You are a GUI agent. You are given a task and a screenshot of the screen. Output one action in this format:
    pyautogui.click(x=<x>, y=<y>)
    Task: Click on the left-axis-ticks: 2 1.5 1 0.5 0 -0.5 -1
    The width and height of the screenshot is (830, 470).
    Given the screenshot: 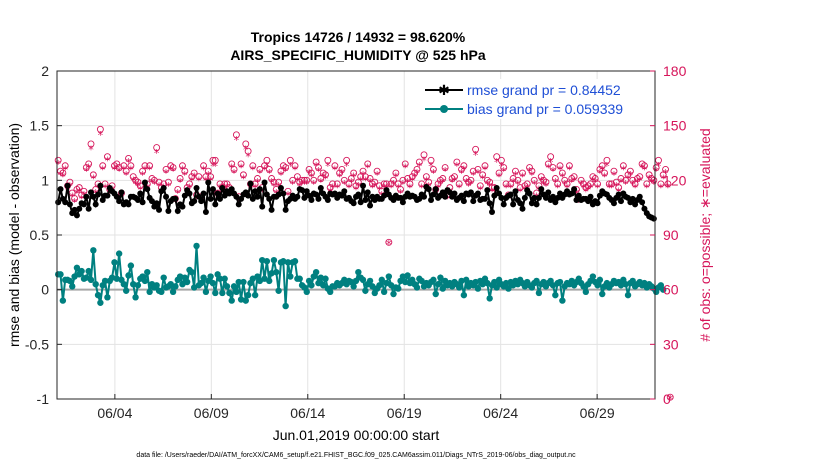 What is the action you would take?
    pyautogui.click(x=43, y=235)
    